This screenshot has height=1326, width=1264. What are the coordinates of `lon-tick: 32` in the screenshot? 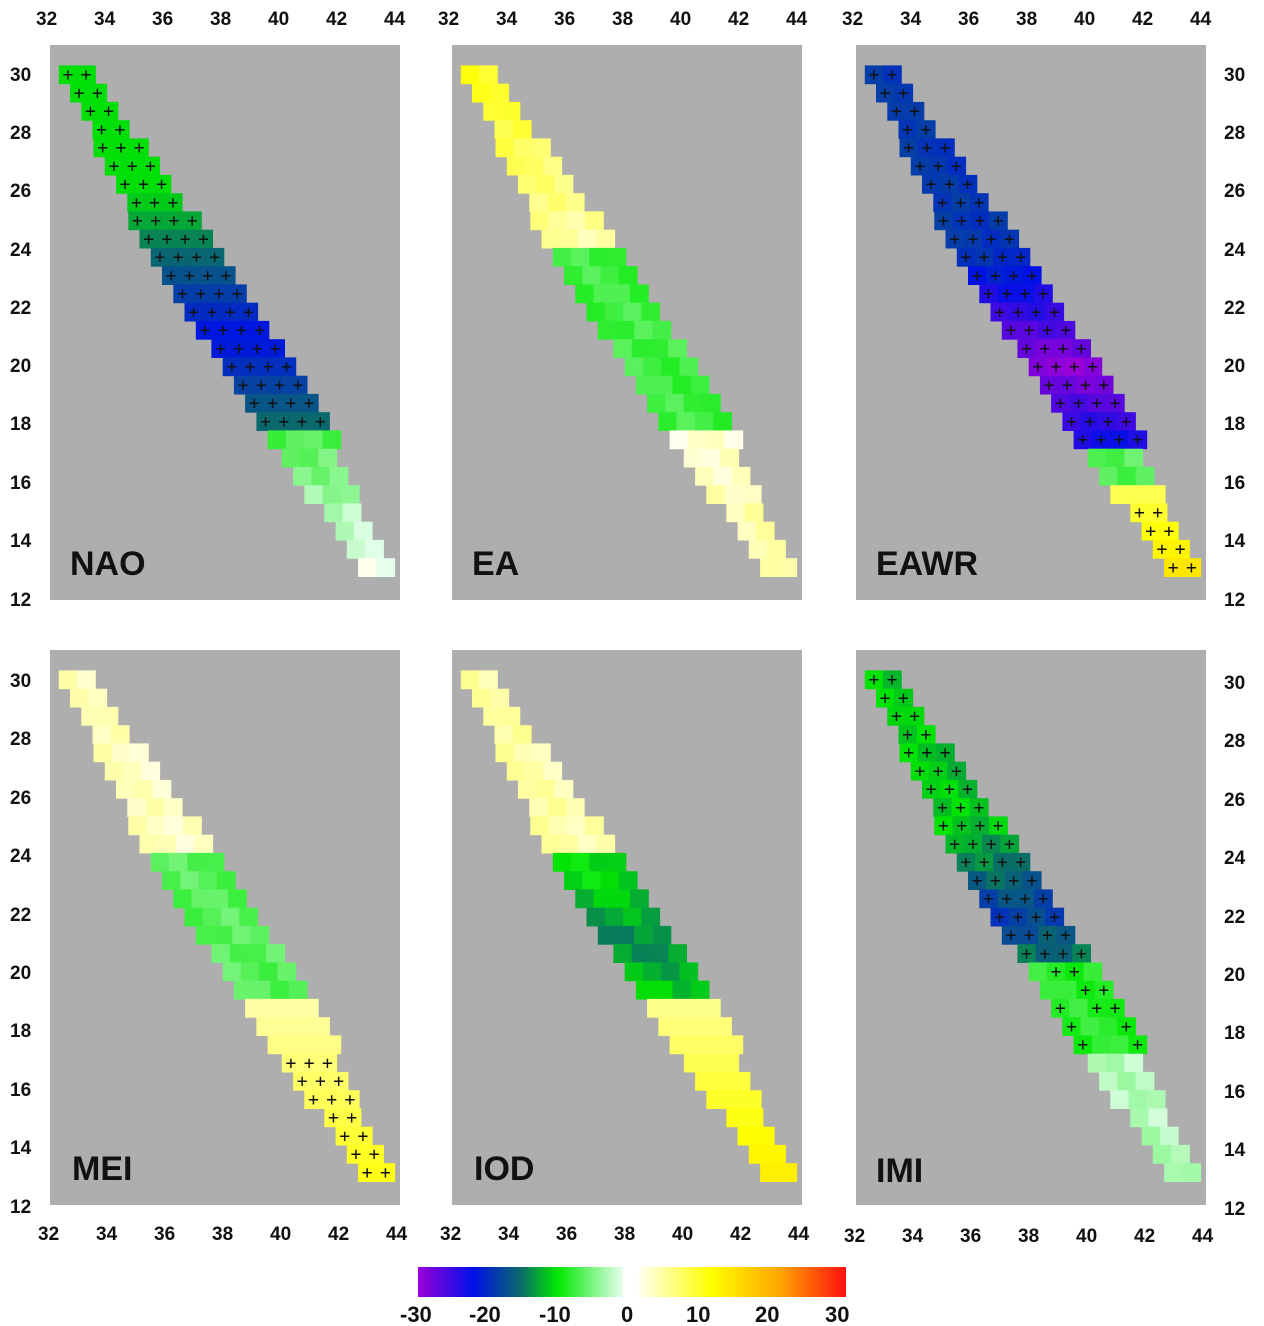 It's located at (448, 19).